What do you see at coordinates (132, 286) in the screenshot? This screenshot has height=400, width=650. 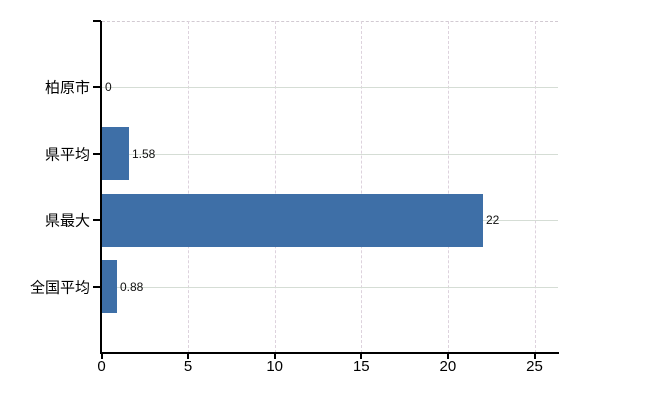 I see `value-label-national-average: 0.88` at bounding box center [132, 286].